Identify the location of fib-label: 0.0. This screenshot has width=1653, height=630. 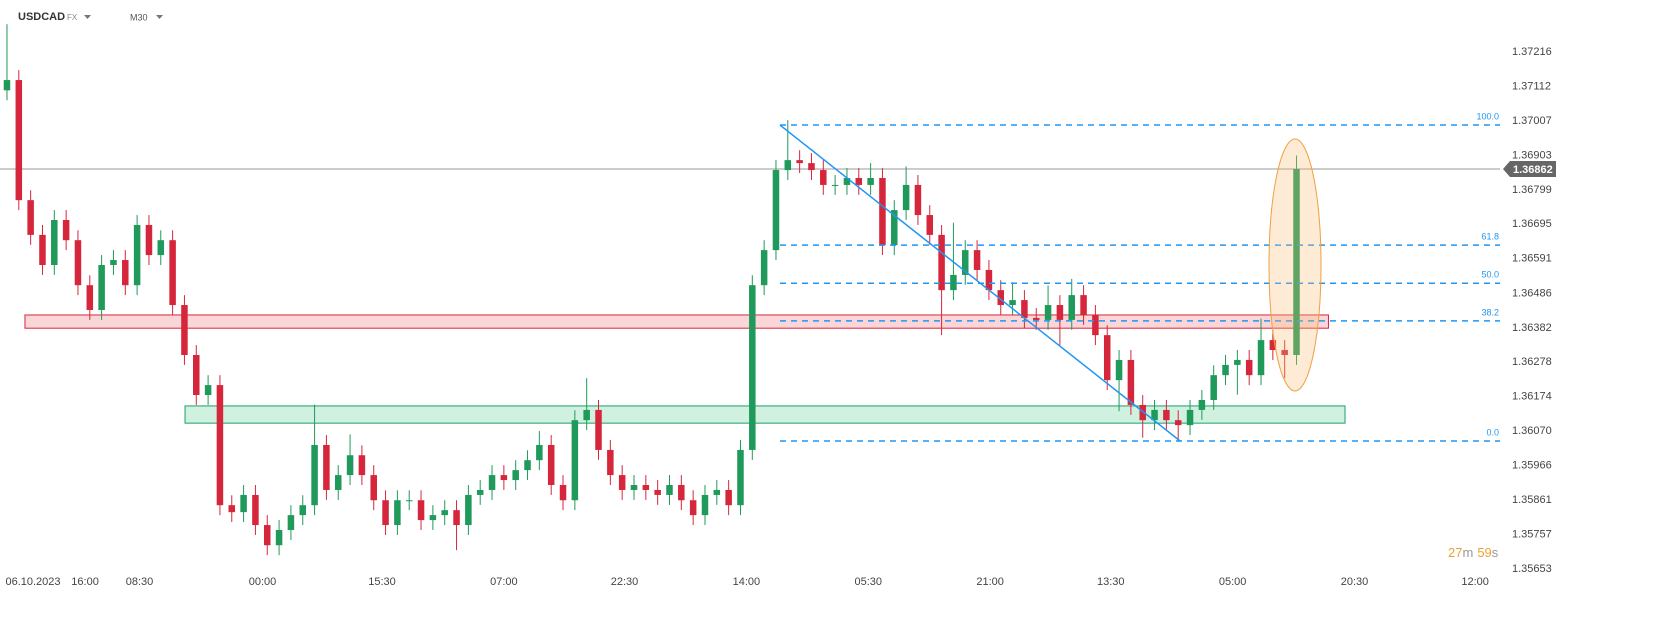
(1492, 432).